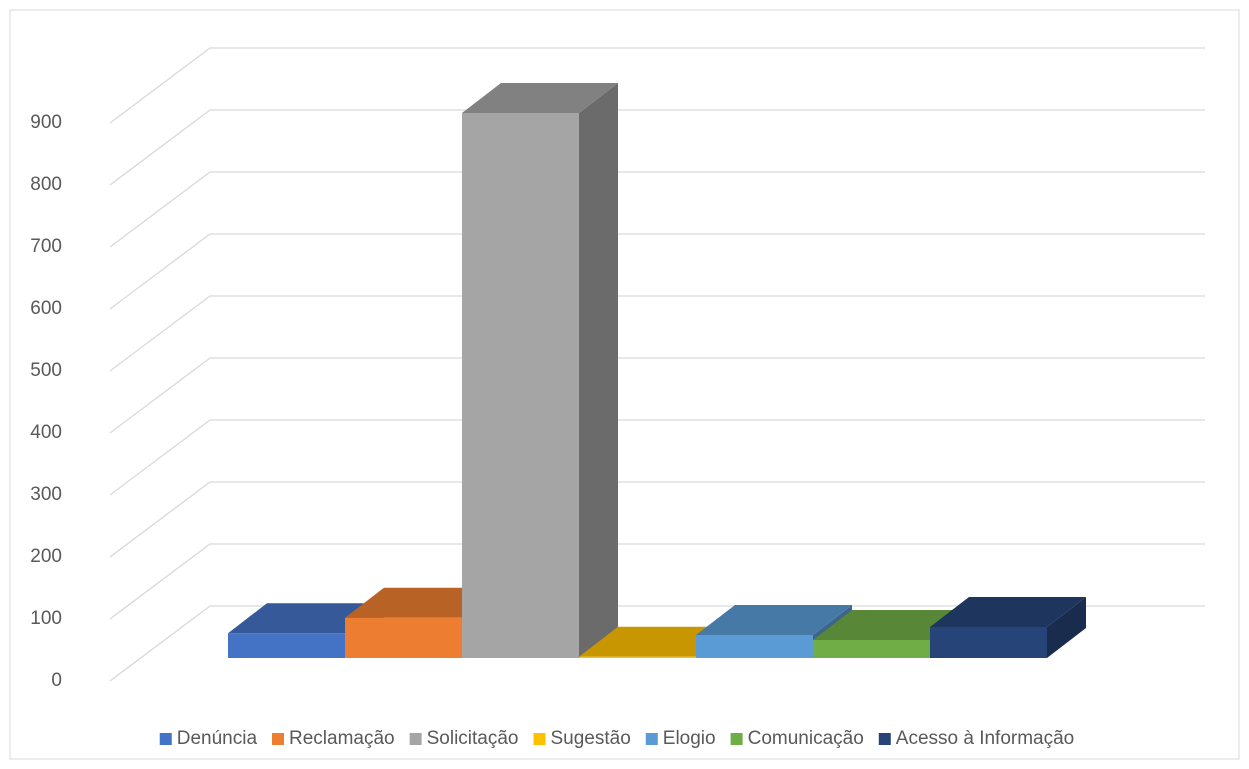 The width and height of the screenshot is (1249, 769). I want to click on legend-label: Denúncia, so click(217, 738).